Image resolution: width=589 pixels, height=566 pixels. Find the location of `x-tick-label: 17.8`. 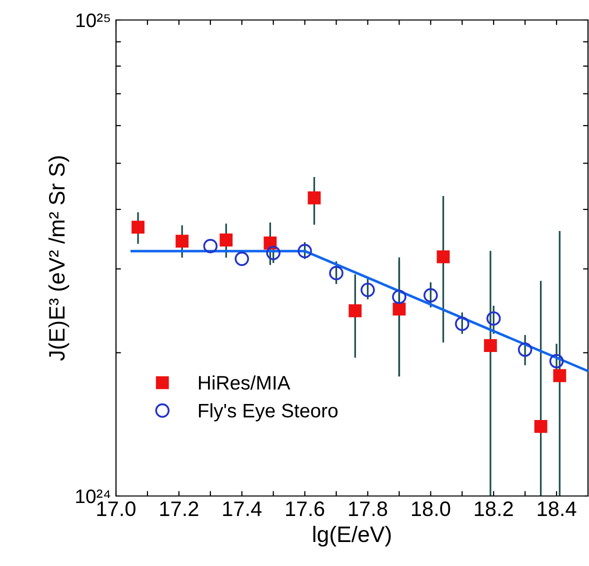

x-tick-label: 17.8 is located at coordinates (368, 508).